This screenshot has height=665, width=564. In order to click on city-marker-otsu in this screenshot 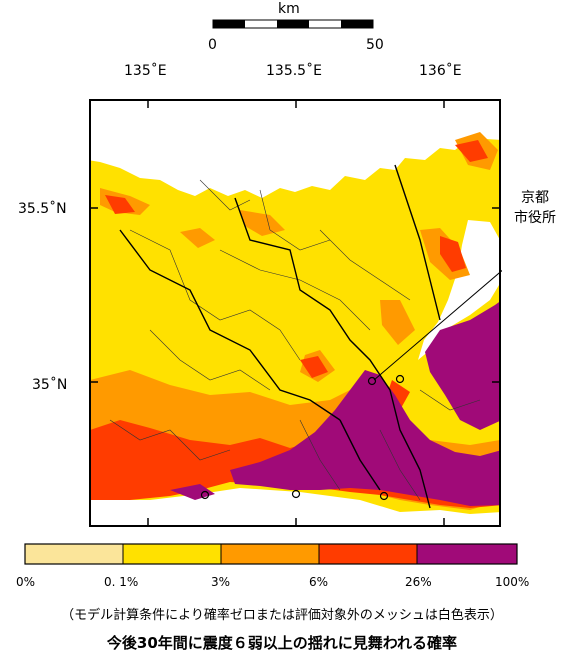, I will do `click(400, 379)`.